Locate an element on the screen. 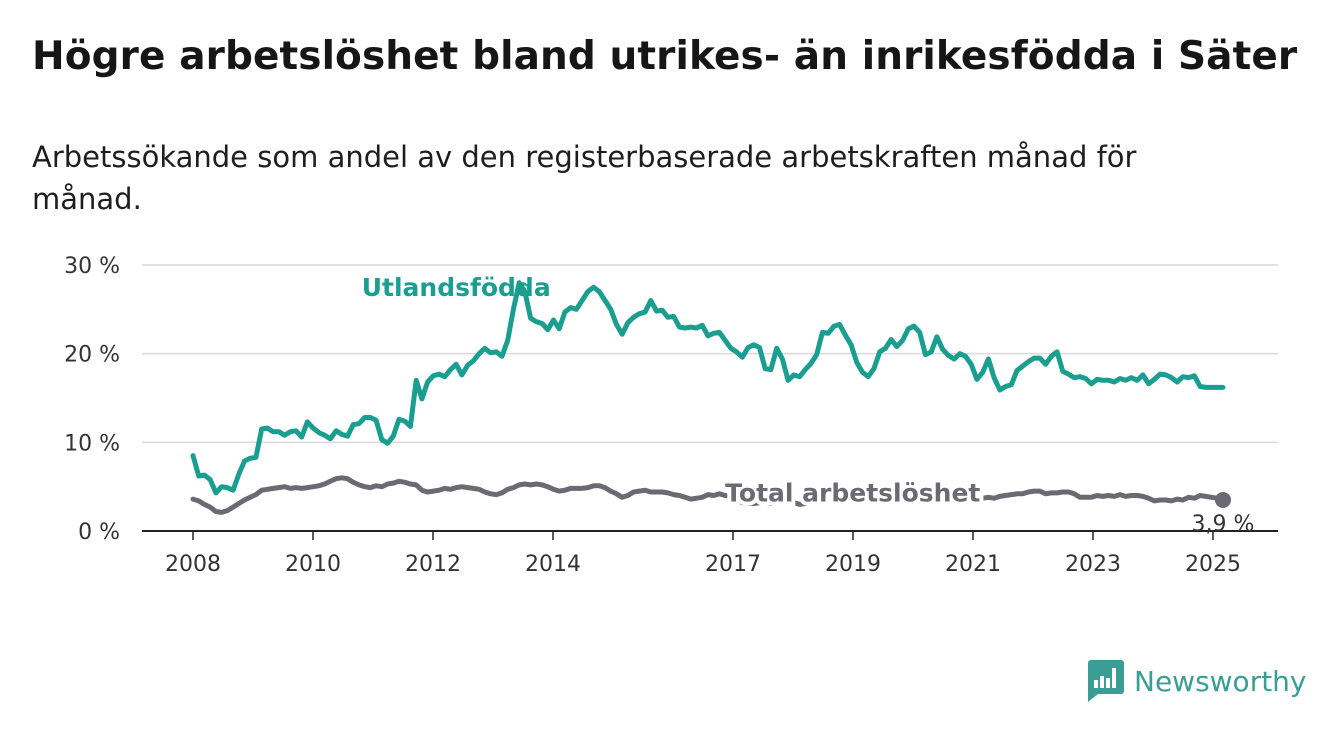  y-tick-label: 30 % is located at coordinates (92, 266).